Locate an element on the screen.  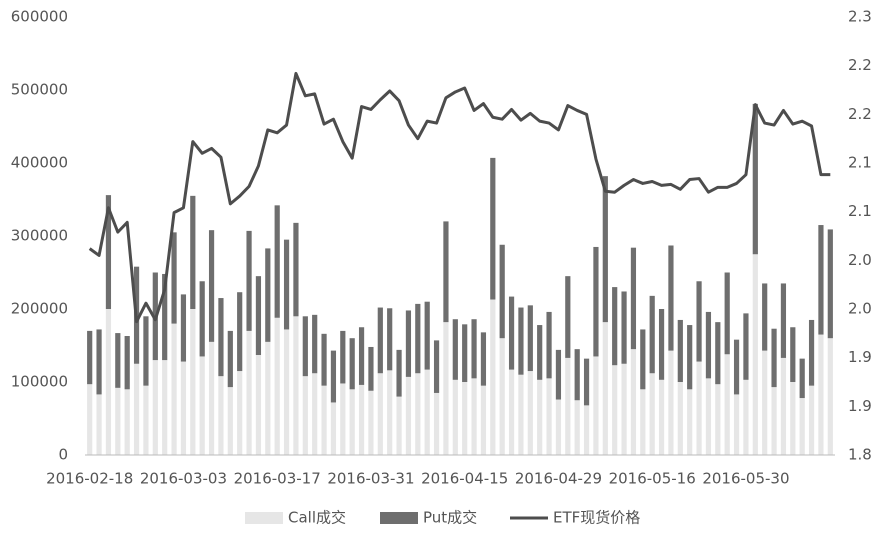
y2-tick-label: 2.2 is located at coordinates (860, 65).